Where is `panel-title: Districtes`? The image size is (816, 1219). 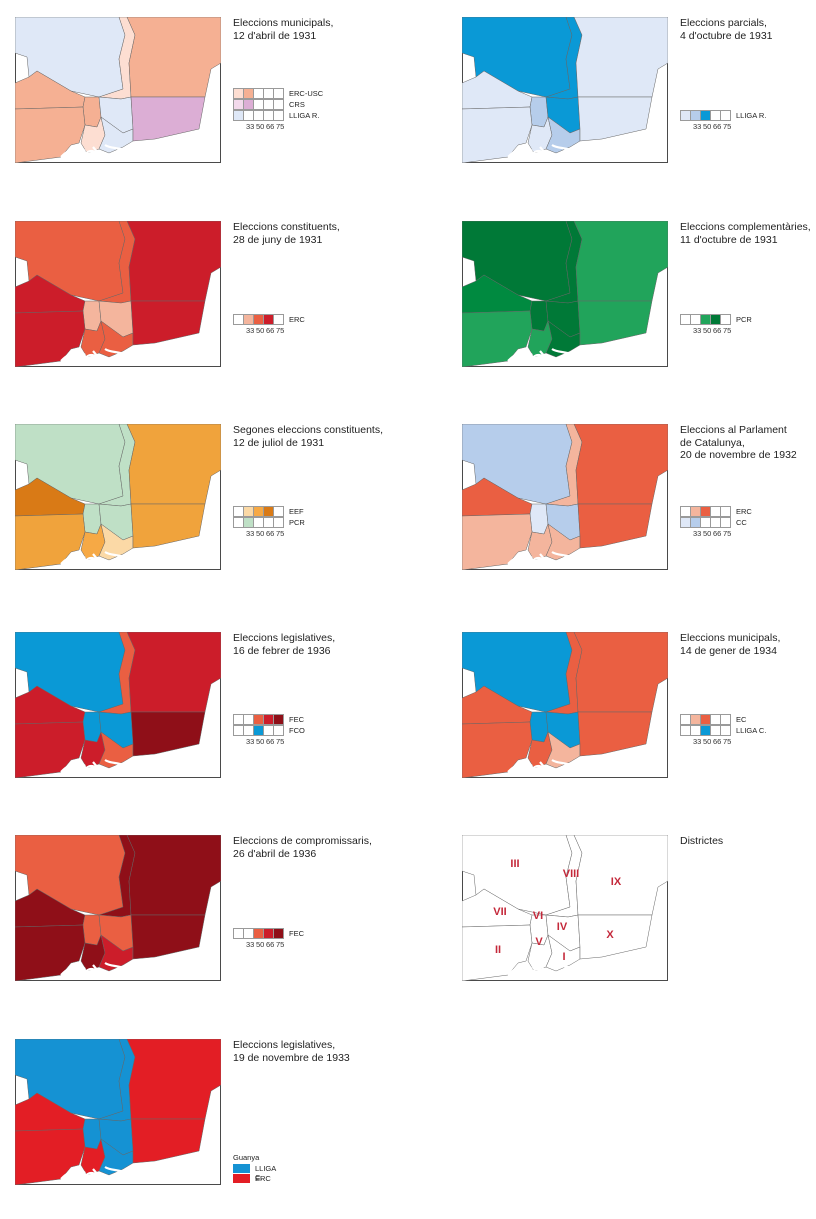
panel-title: Districtes is located at coordinates (702, 841).